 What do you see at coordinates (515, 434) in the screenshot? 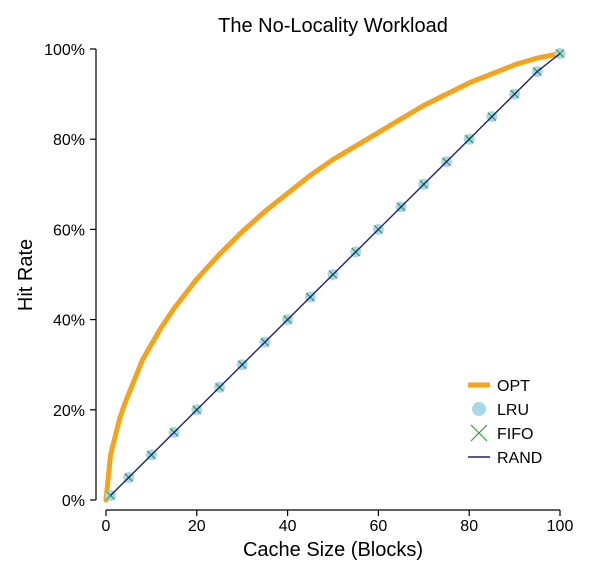
I see `legend-label-fifo: FIFO` at bounding box center [515, 434].